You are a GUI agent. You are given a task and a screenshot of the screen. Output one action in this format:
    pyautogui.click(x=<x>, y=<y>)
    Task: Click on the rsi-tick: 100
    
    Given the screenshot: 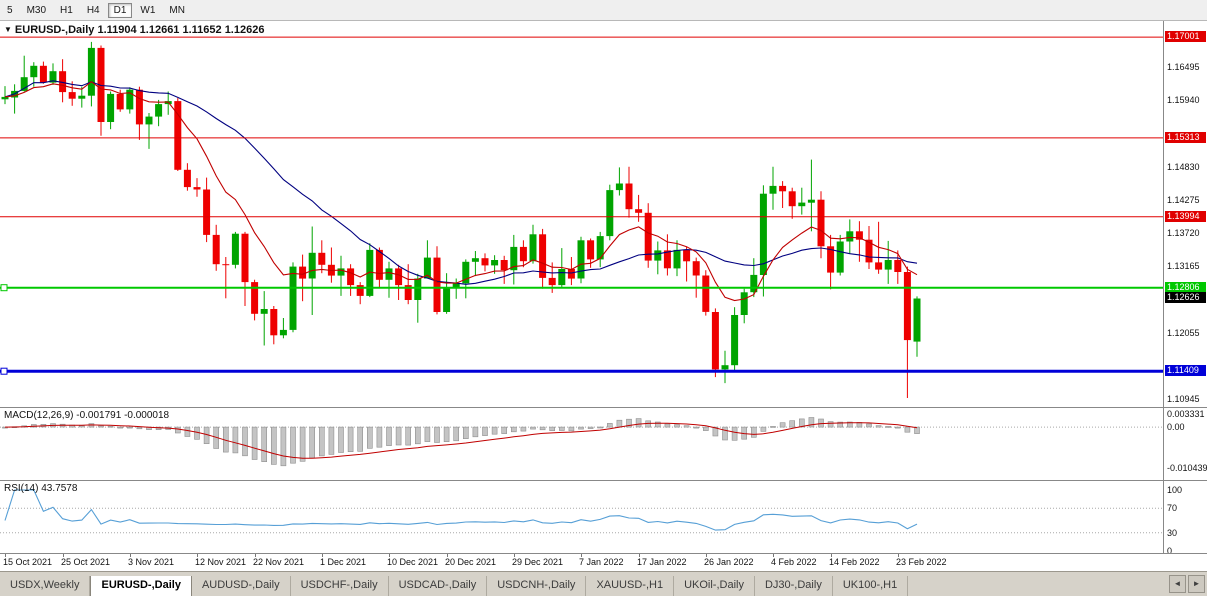 What is the action you would take?
    pyautogui.click(x=1175, y=490)
    